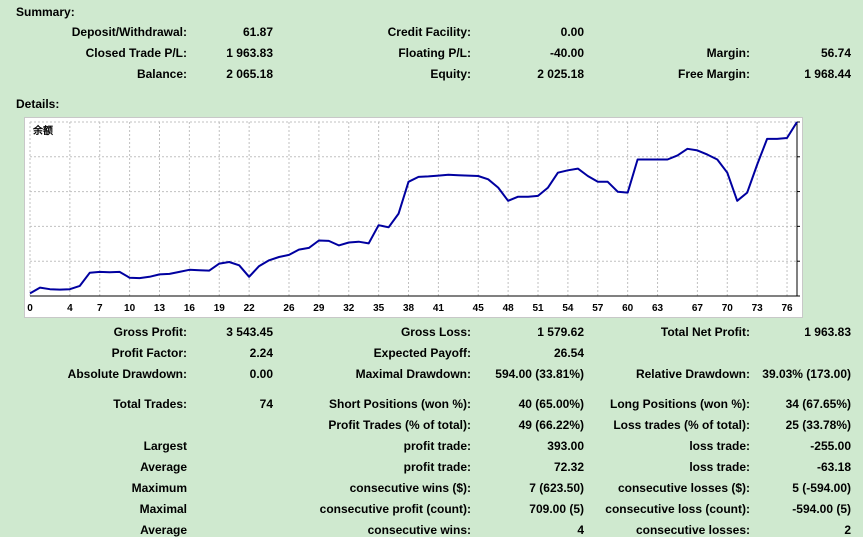  What do you see at coordinates (70, 308) in the screenshot?
I see `x-tick-label: 4` at bounding box center [70, 308].